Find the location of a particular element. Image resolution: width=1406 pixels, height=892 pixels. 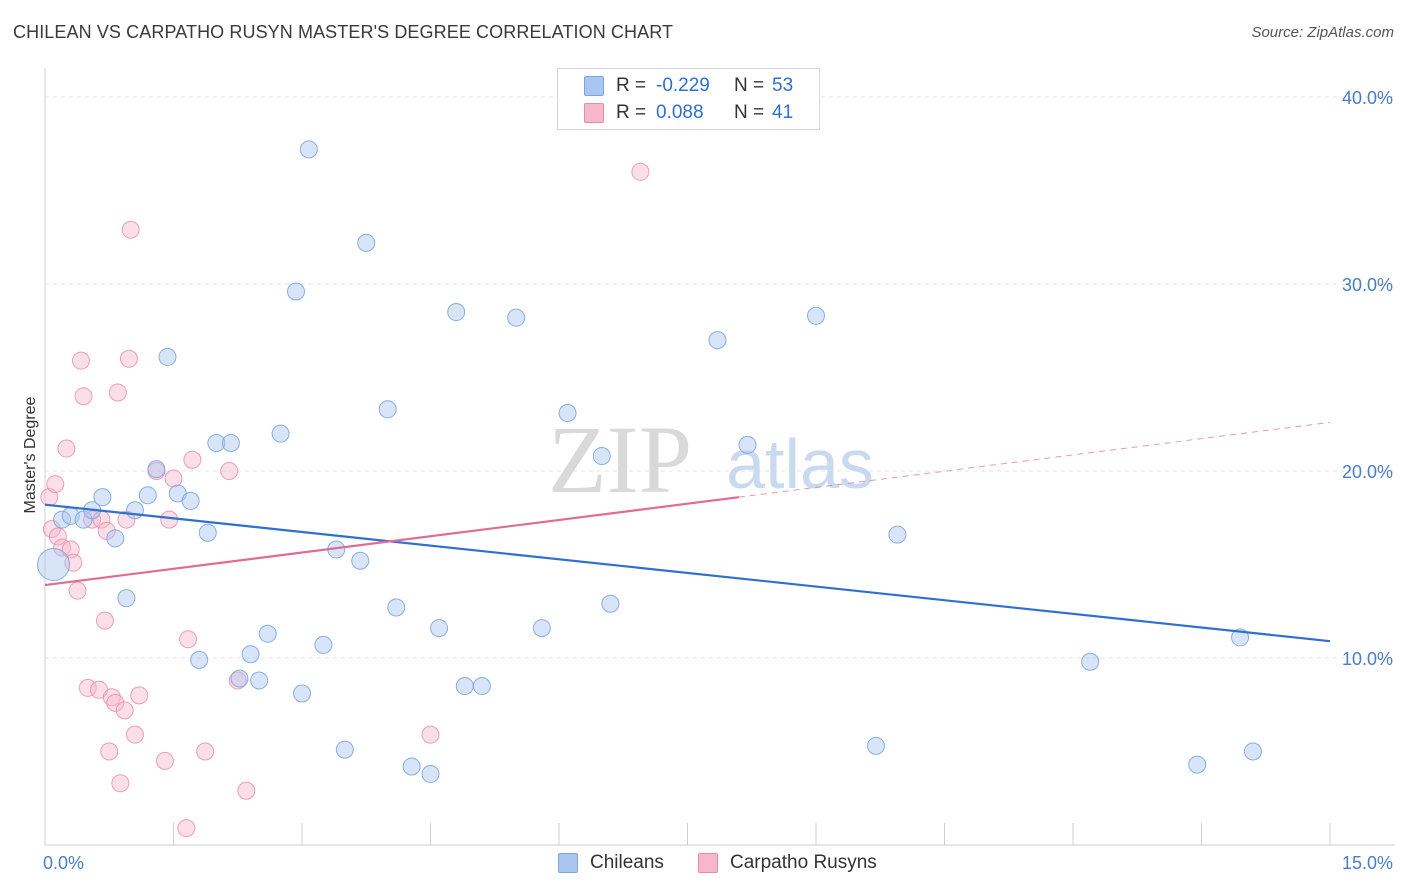

stats-legend: R = -0.229 N = 53 R = 0.088 N = 41 is located at coordinates (688, 99).